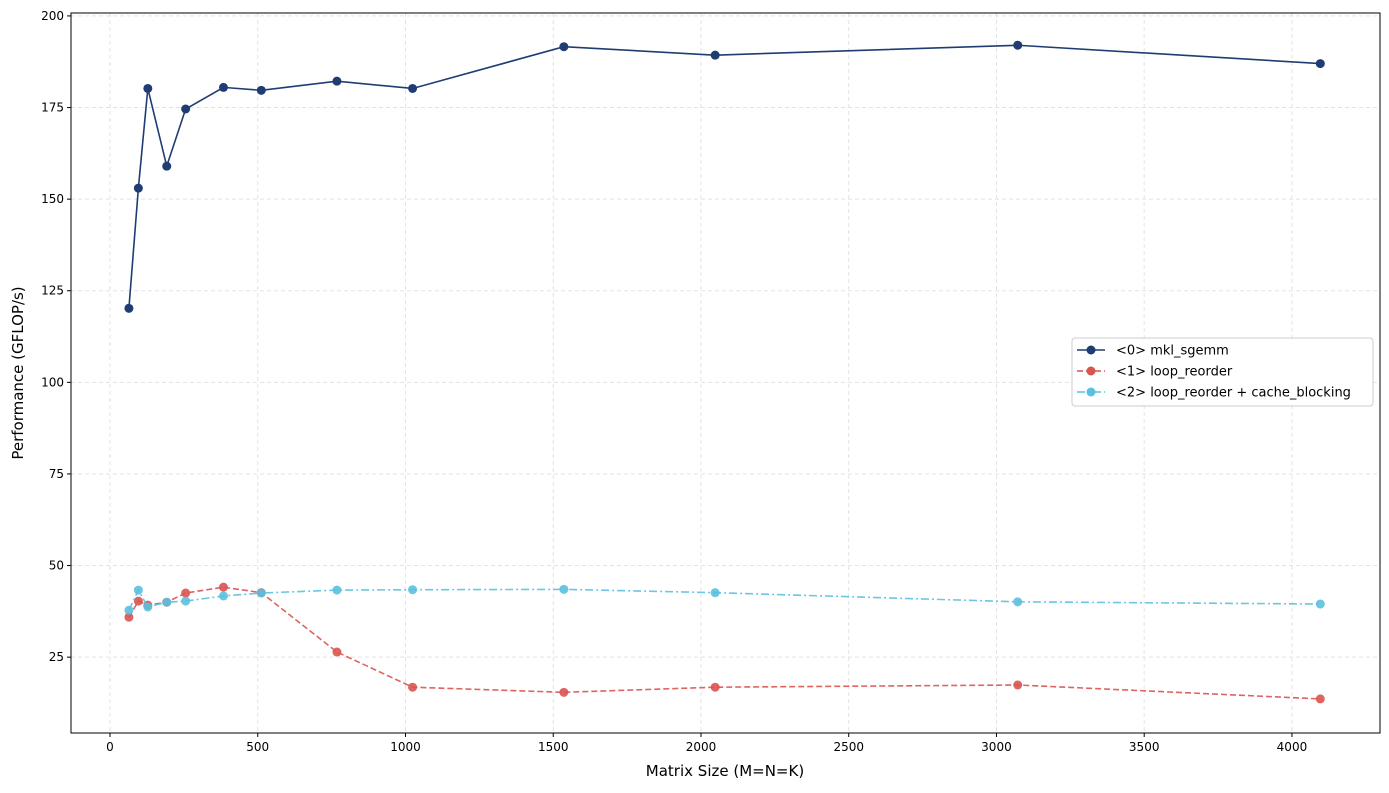 The width and height of the screenshot is (1389, 793). Describe the element at coordinates (725, 771) in the screenshot. I see `x-axis-label: Matrix Size (M=N=K)` at that location.